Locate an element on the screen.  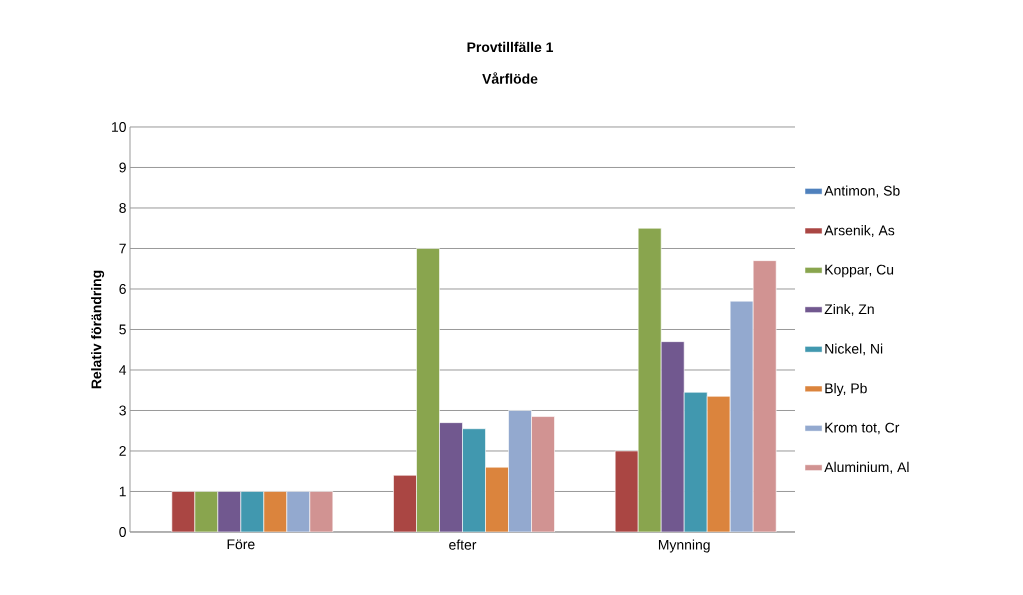
y-tick-label: 8 is located at coordinates (122, 208).